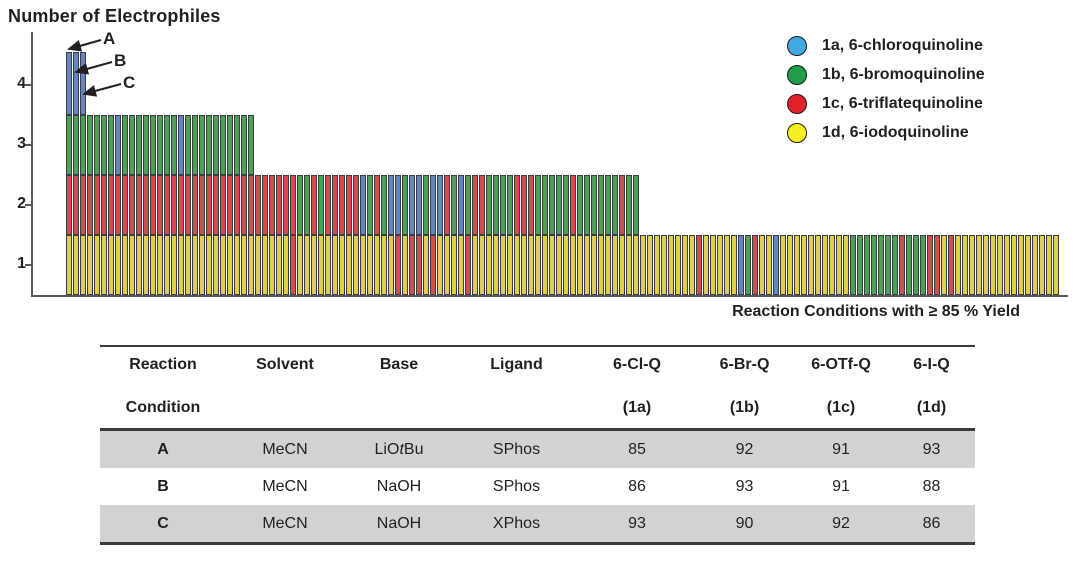  Describe the element at coordinates (903, 74) in the screenshot. I see `legend-label: 1b, 6-bromoquinoline` at that location.